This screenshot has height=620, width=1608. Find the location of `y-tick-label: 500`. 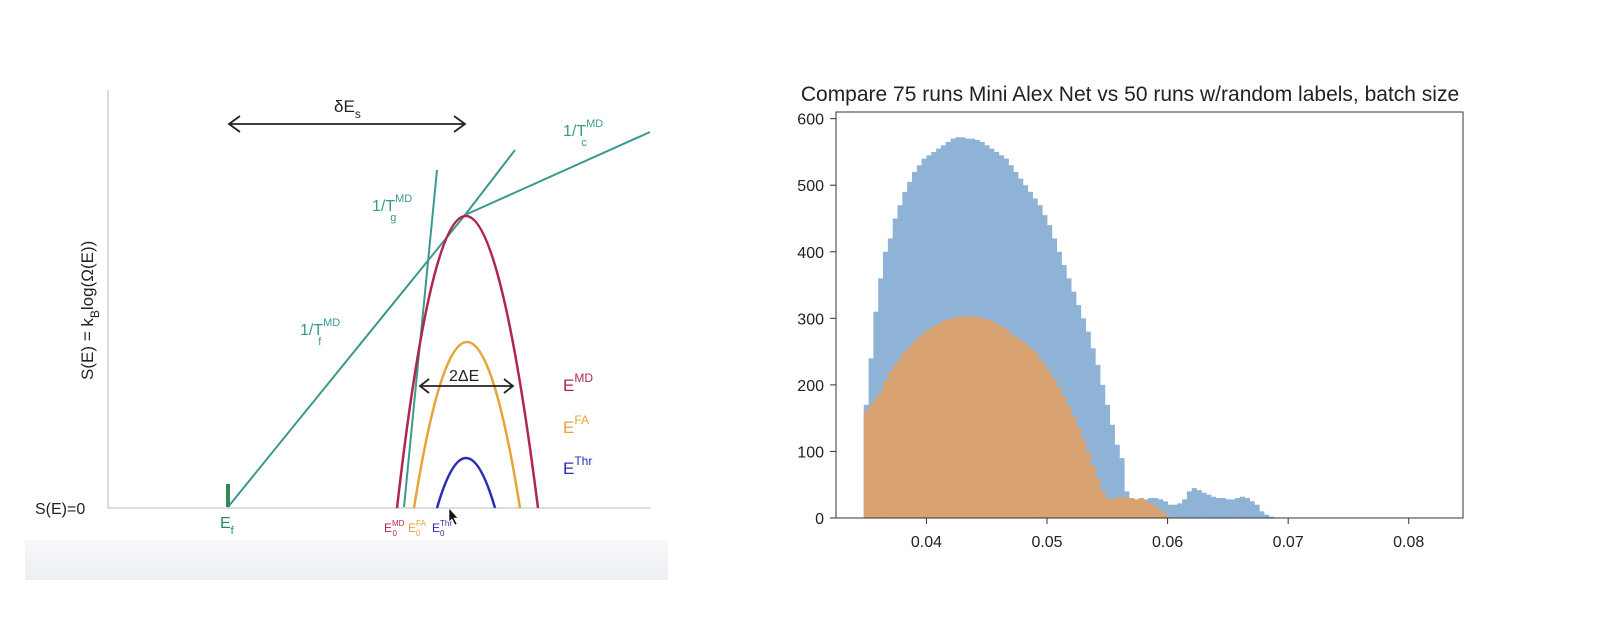

y-tick-label: 500 is located at coordinates (810, 186).